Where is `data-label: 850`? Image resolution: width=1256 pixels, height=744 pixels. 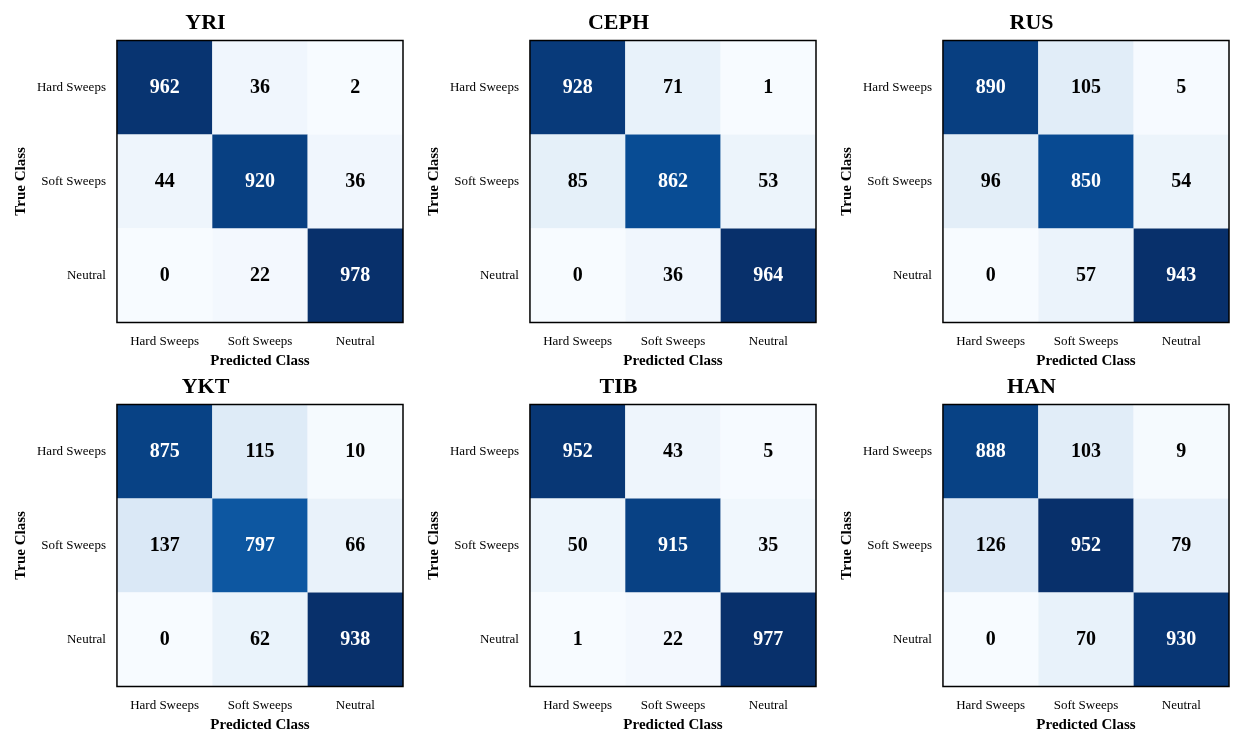 data-label: 850 is located at coordinates (1085, 179).